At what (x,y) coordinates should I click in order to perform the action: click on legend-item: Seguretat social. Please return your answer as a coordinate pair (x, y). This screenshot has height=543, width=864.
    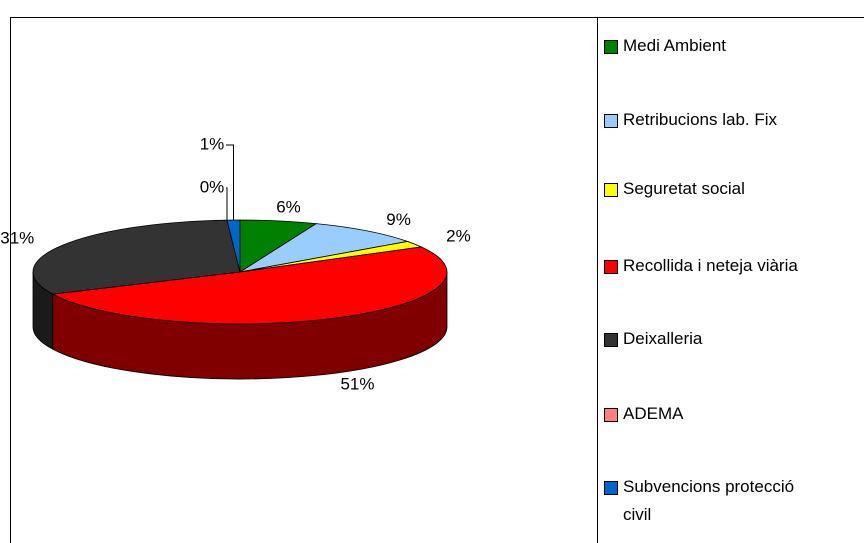
    Looking at the image, I should click on (714, 189).